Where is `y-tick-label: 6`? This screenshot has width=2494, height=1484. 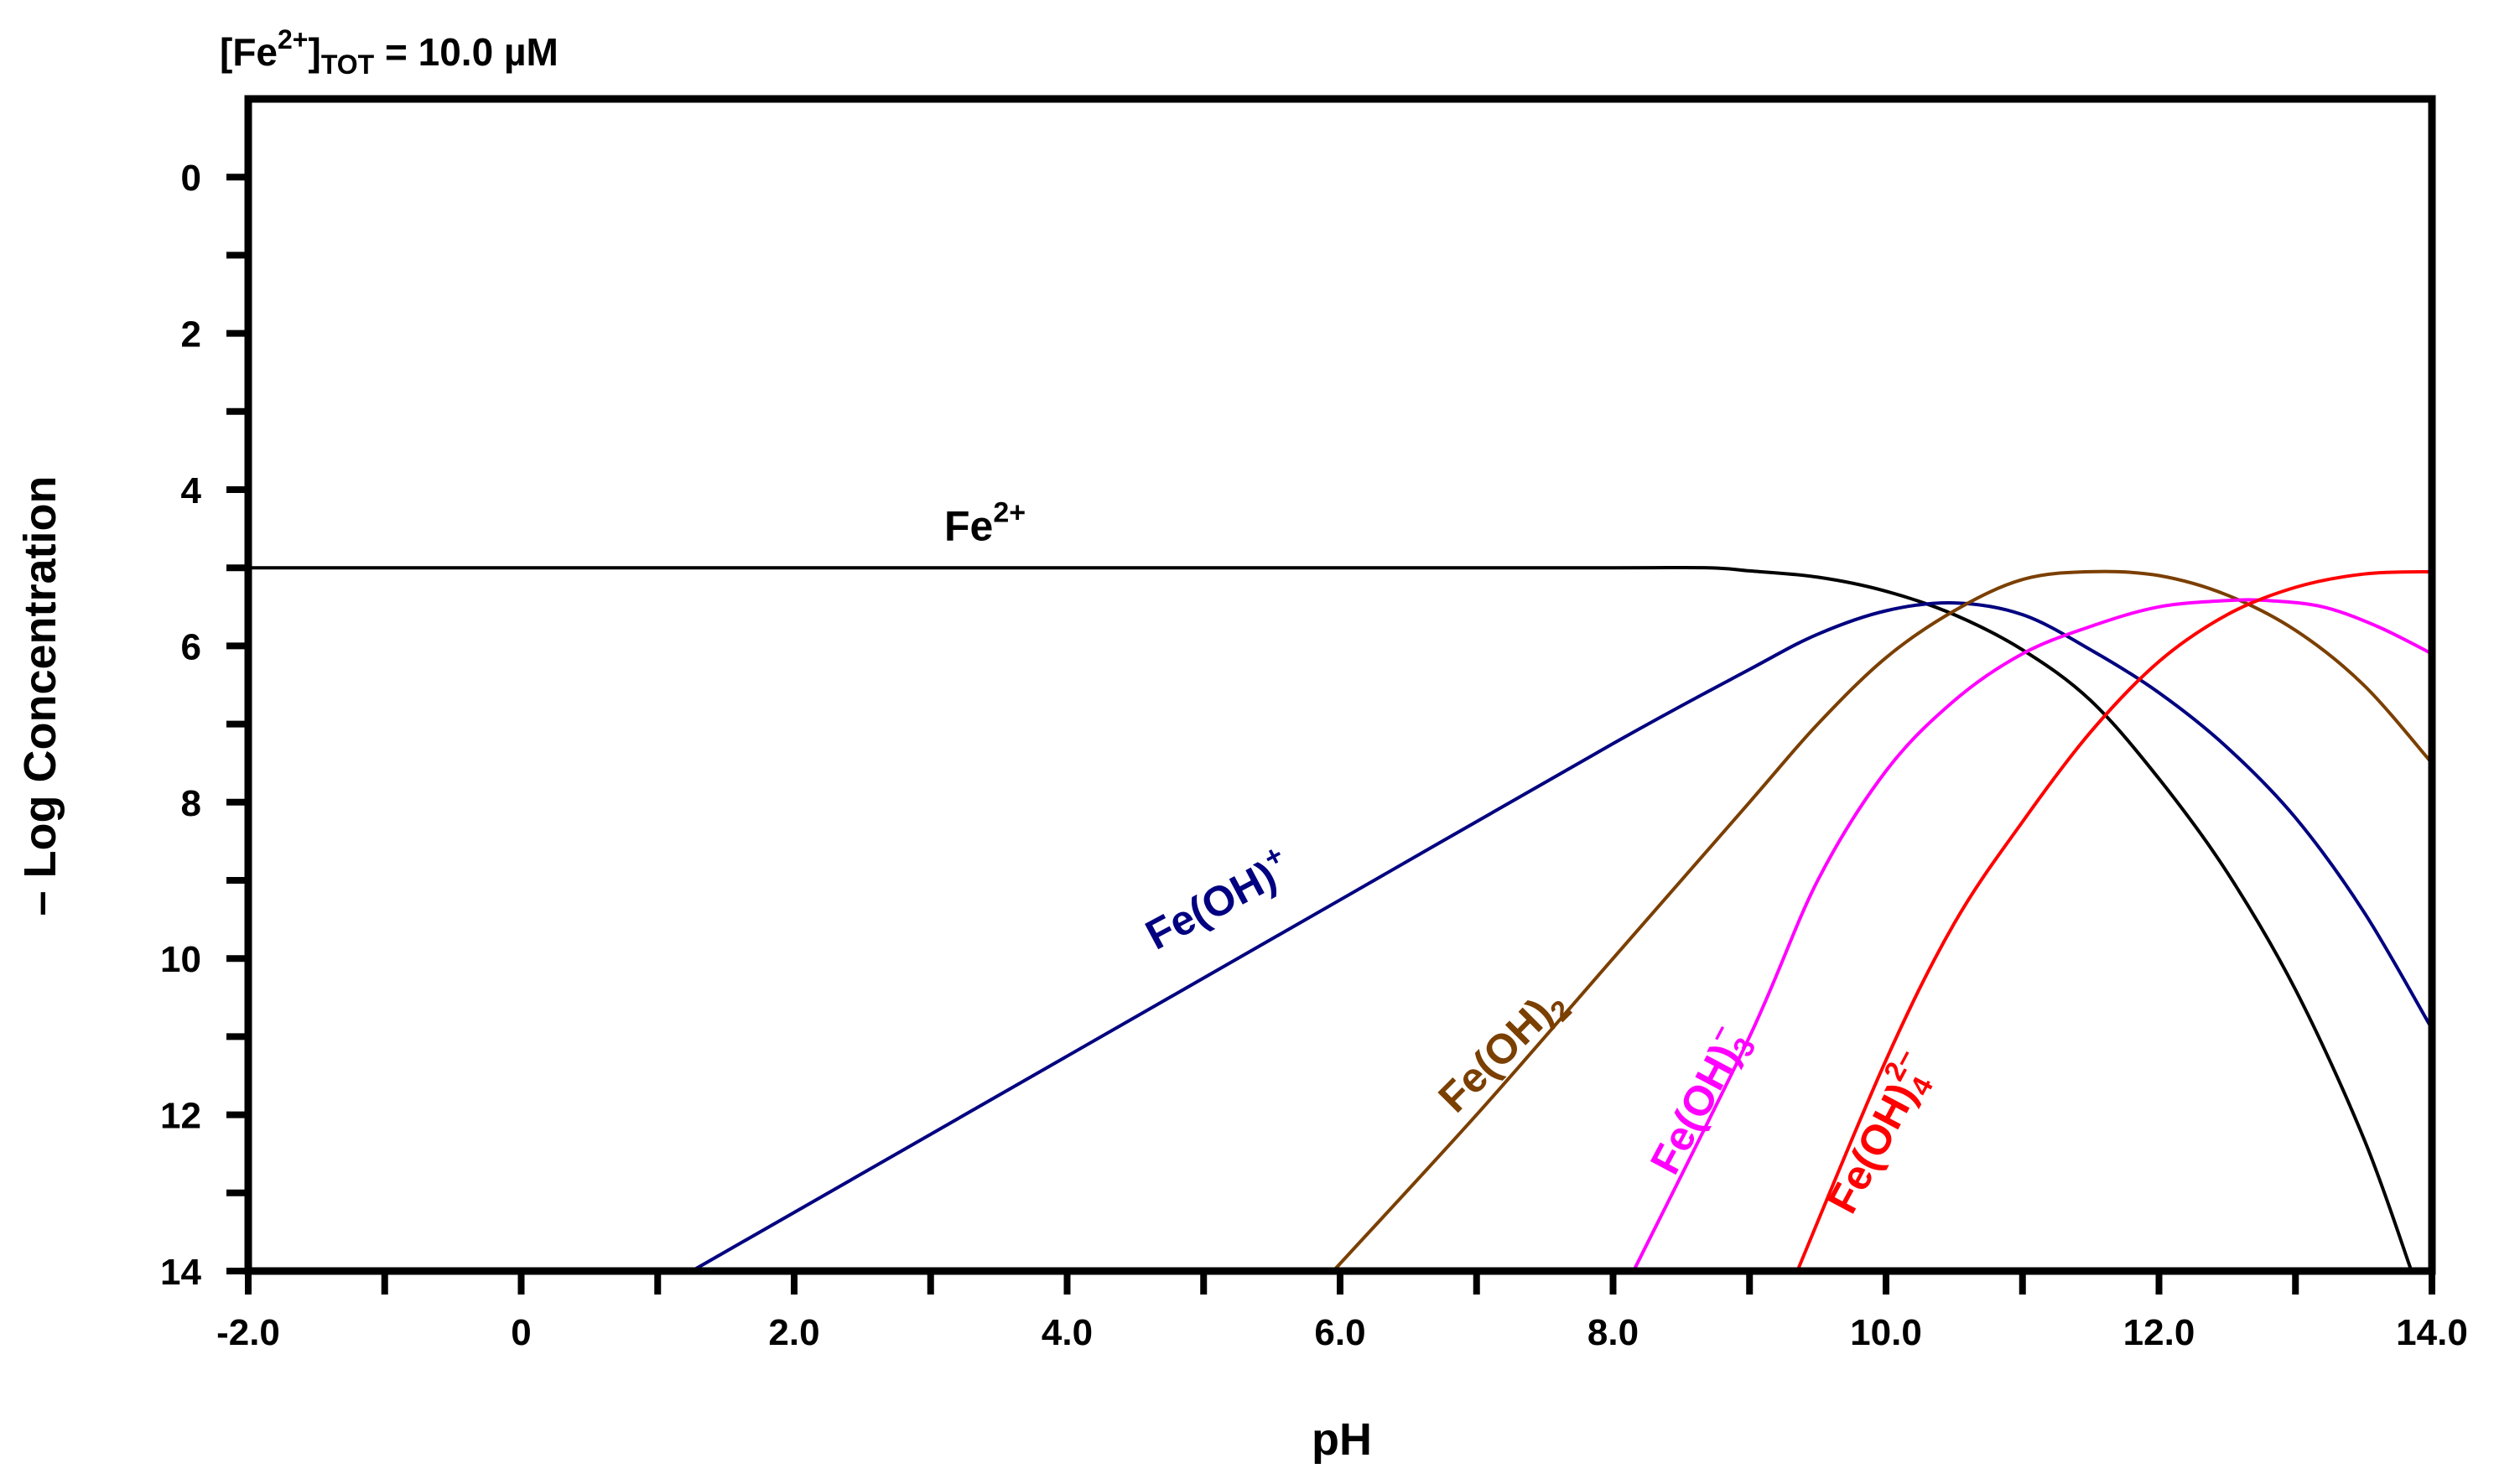 y-tick-label: 6 is located at coordinates (191, 646).